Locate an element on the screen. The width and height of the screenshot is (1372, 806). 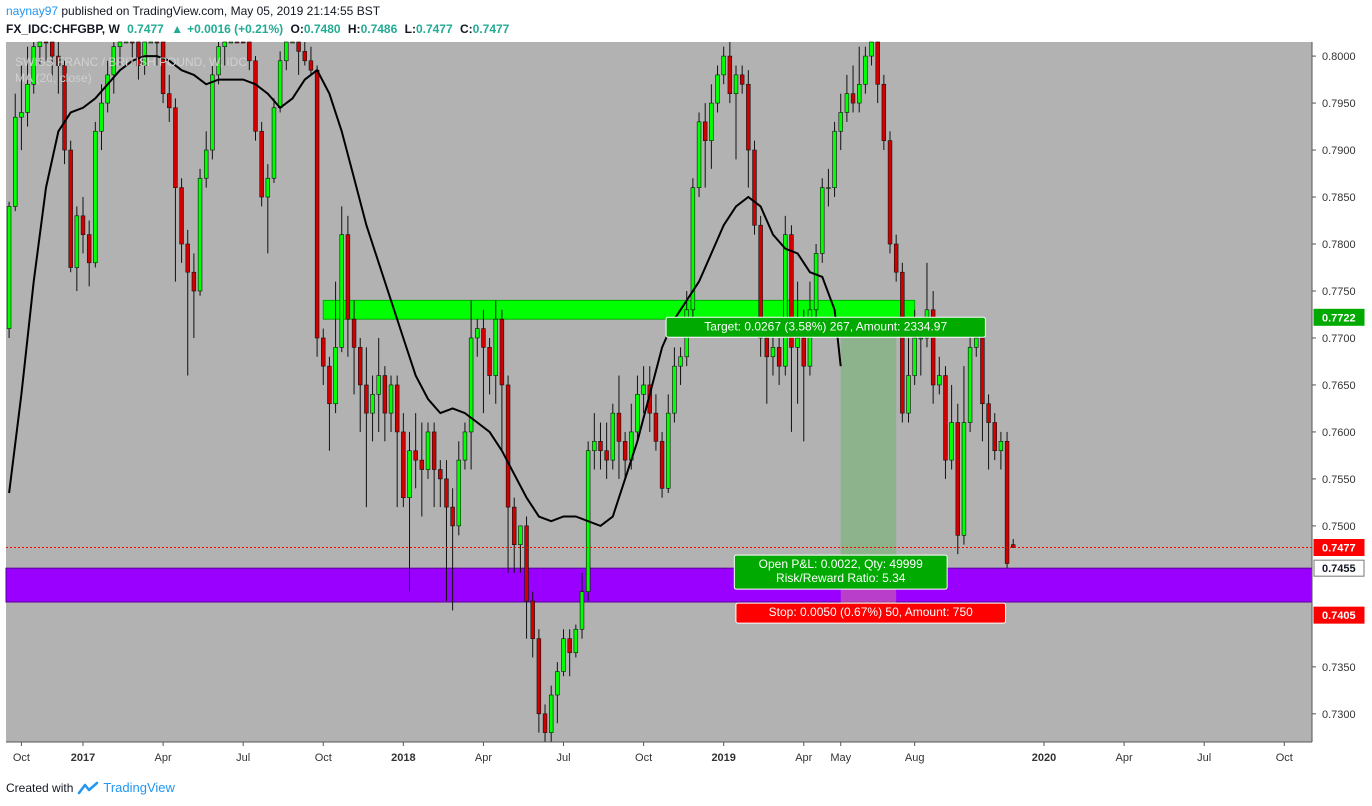
price-axis is located at coordinates (1342, 392).